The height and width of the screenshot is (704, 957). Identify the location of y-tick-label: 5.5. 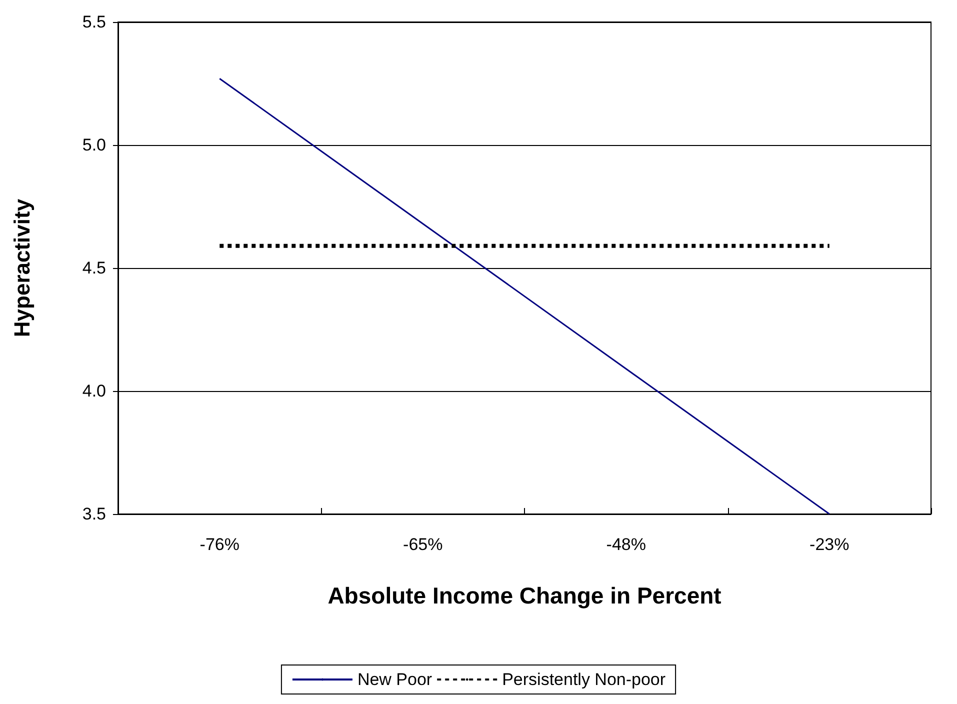
(94, 22).